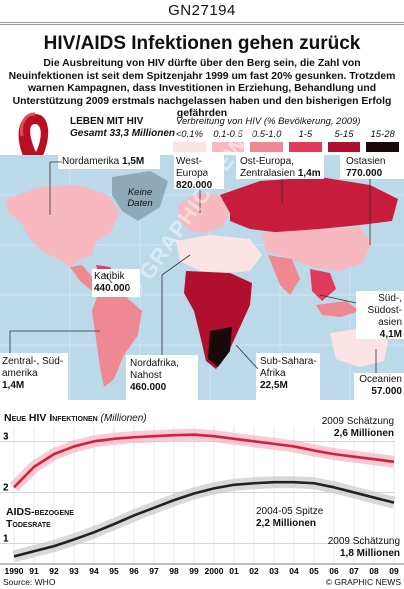 The image size is (404, 589). I want to click on label-north-africa: Nordafrika, Nahost 460.000, so click(154, 376).